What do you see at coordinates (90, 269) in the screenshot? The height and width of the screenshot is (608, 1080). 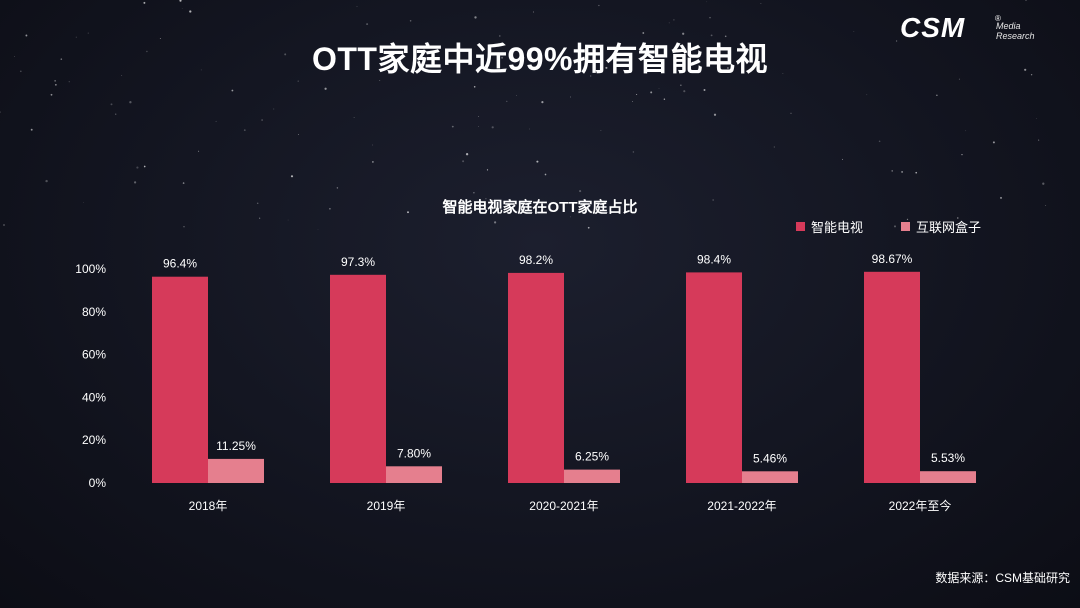 I see `y-tick-label: 100%` at bounding box center [90, 269].